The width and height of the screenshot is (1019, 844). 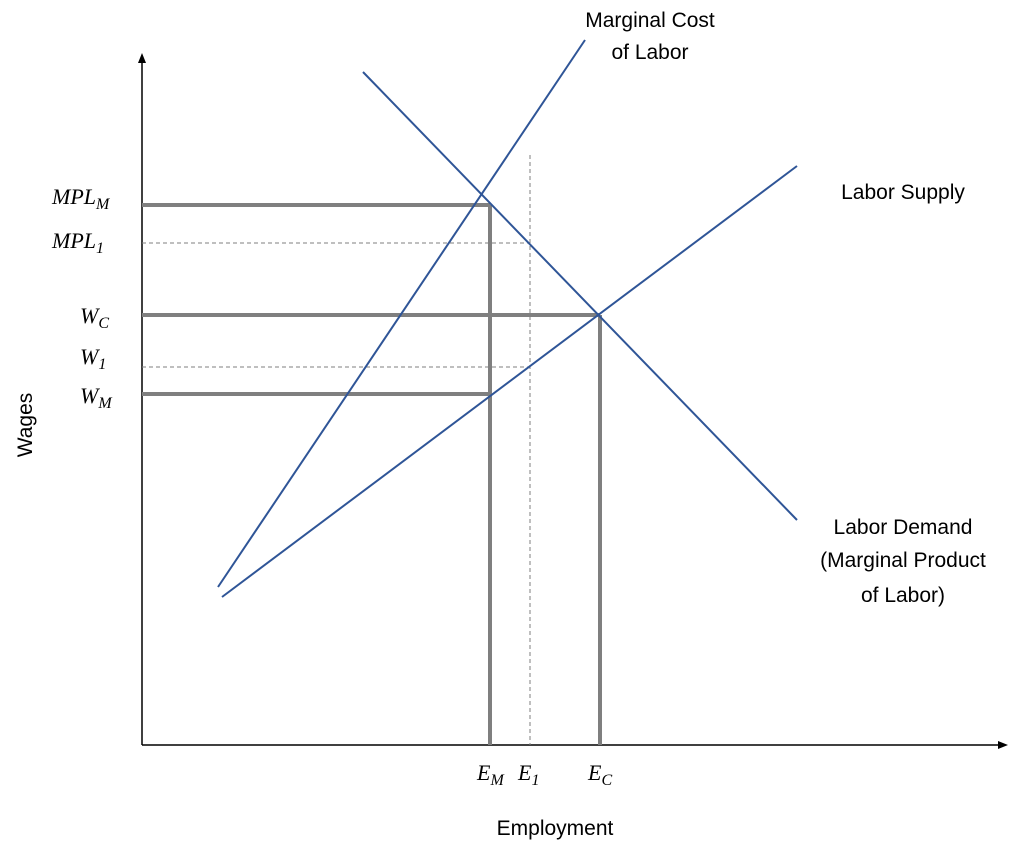 I want to click on y-tick-label: W1, so click(x=93, y=358).